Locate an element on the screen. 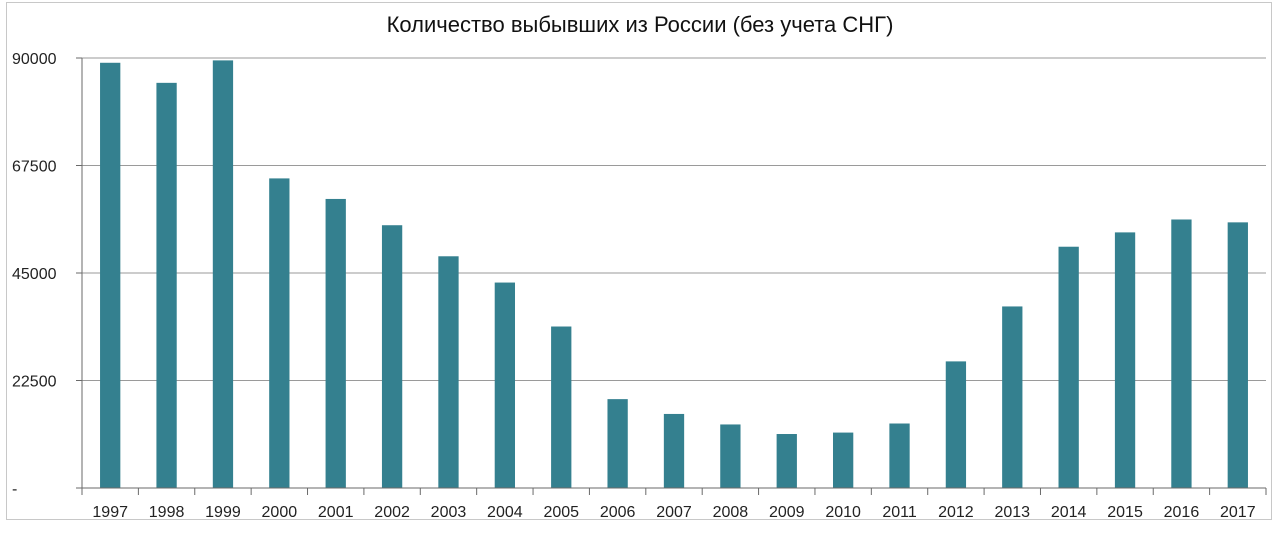  bar-2014 is located at coordinates (1068, 367).